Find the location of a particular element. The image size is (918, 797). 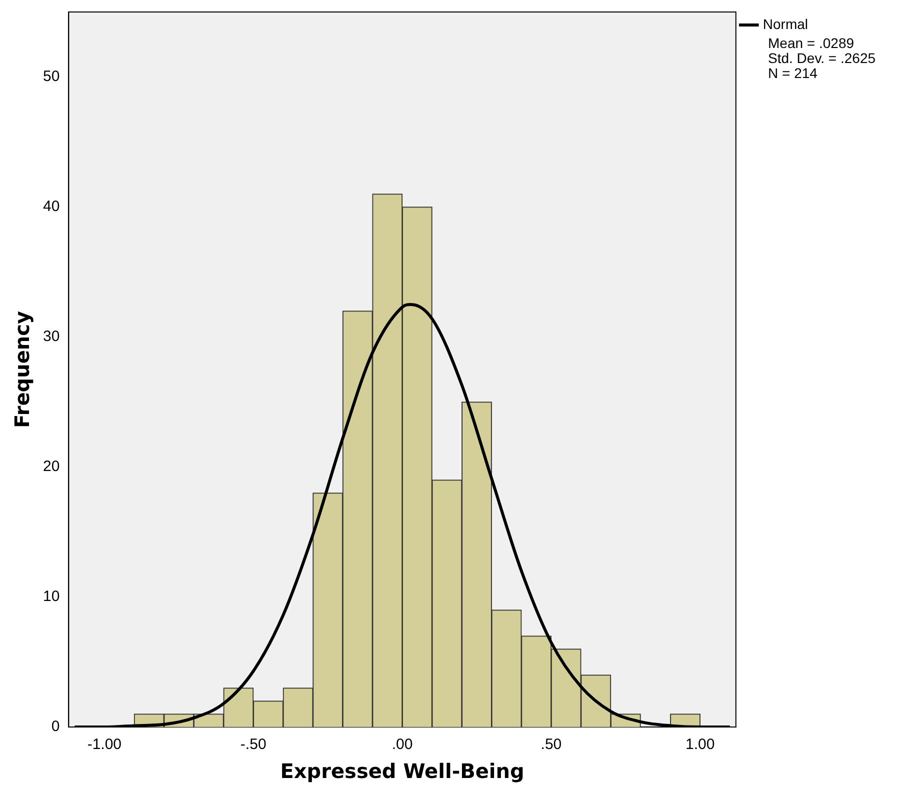

x-tick-label: 1.00 is located at coordinates (700, 745).